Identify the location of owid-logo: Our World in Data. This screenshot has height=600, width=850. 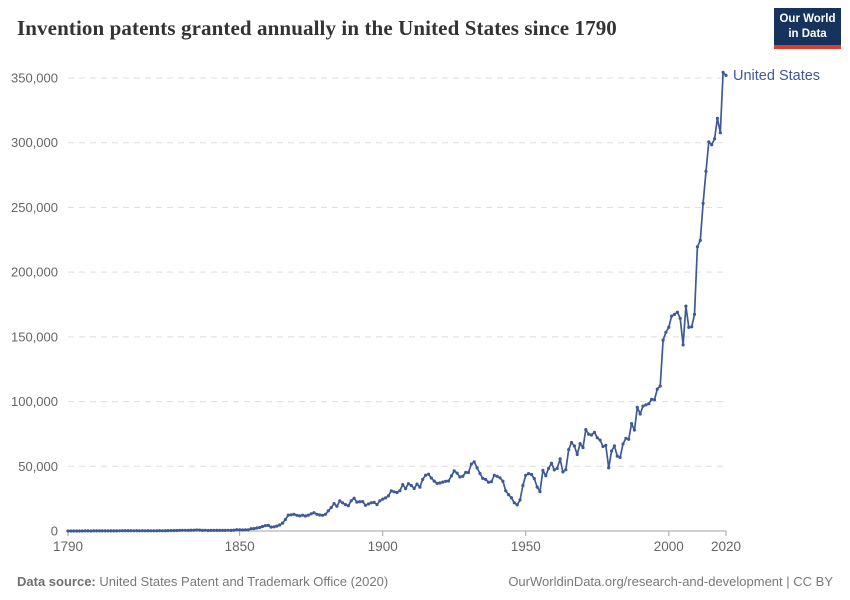
(807, 28).